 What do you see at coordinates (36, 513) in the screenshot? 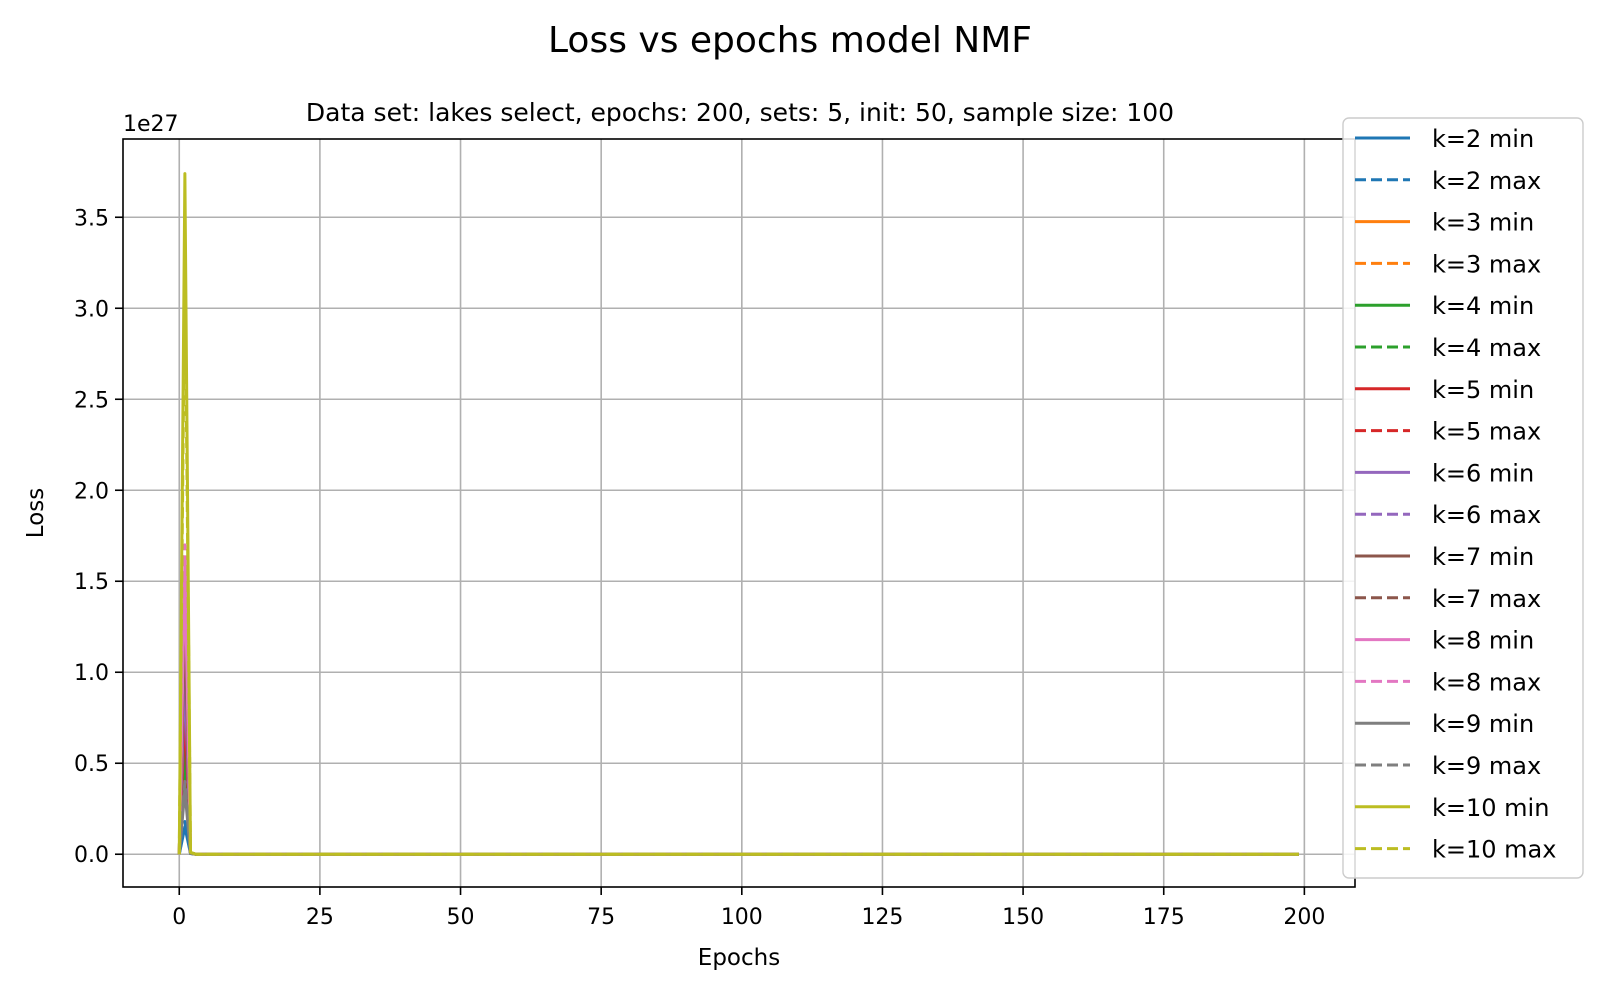
I see `y-axis-label: Loss` at bounding box center [36, 513].